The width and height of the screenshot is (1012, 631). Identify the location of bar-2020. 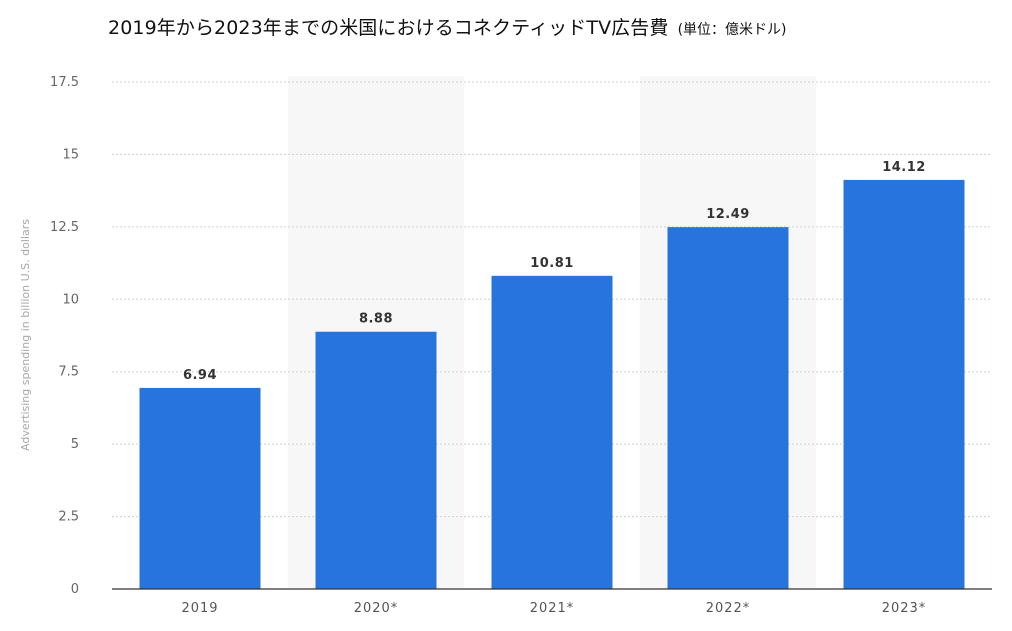
(376, 460).